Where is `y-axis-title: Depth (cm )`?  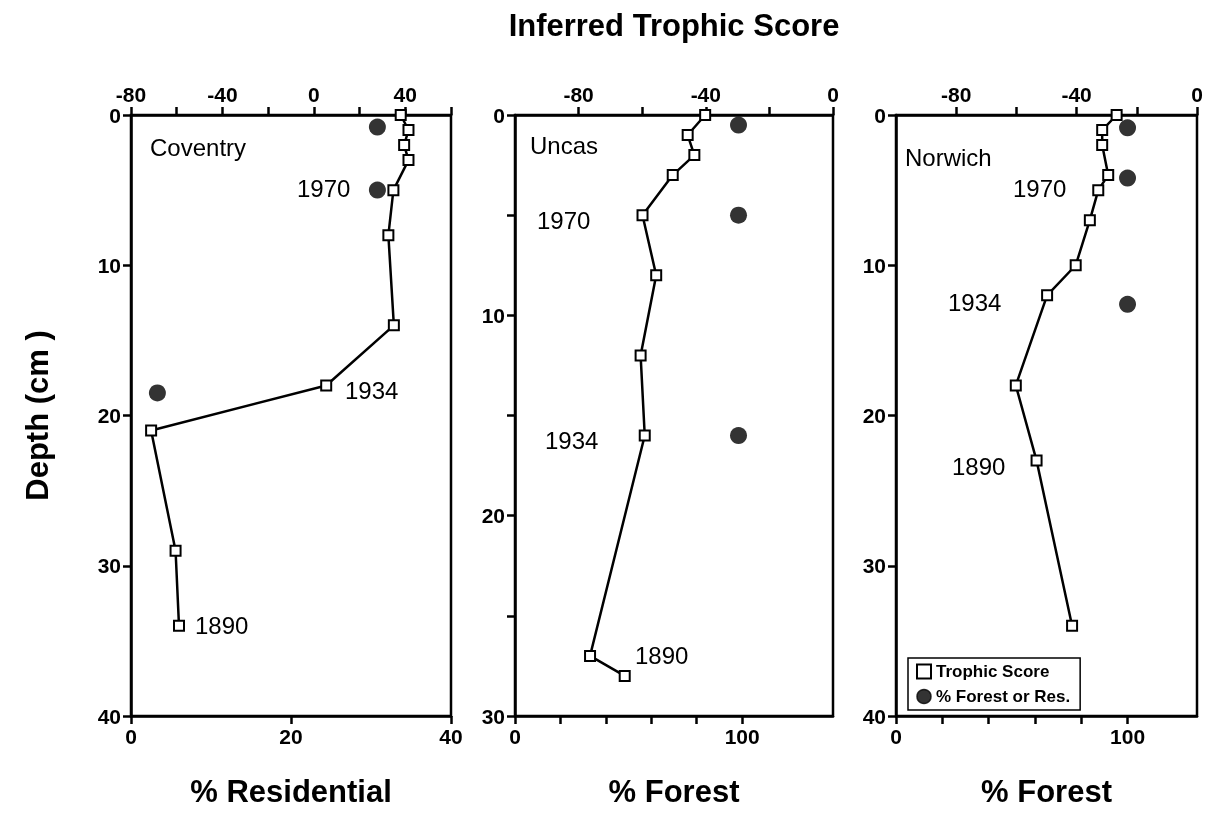
y-axis-title: Depth (cm ) is located at coordinates (37, 415).